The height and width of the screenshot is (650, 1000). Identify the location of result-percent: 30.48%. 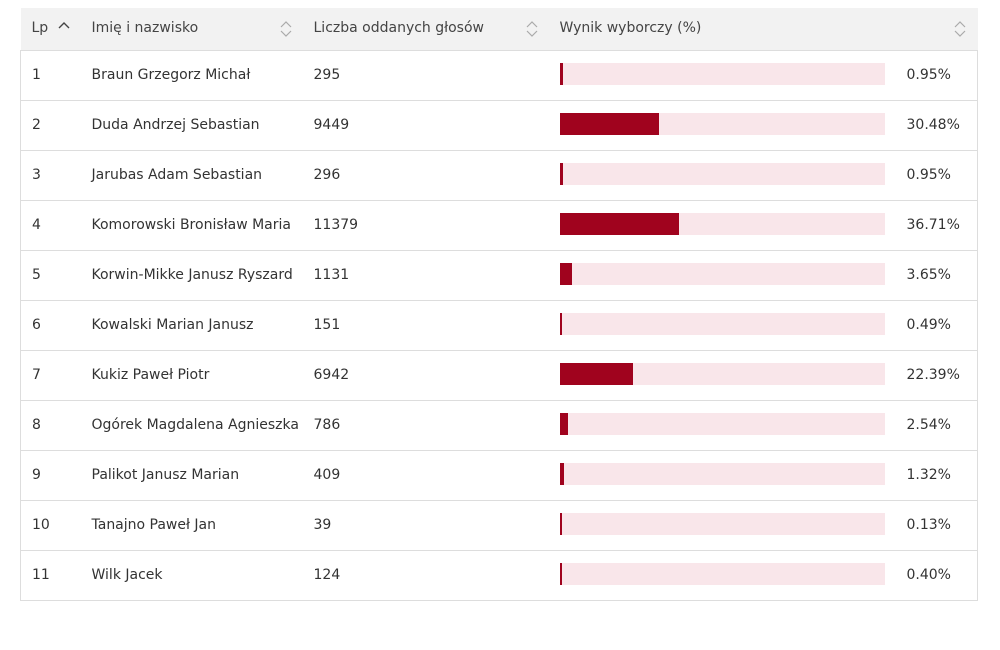
(933, 124).